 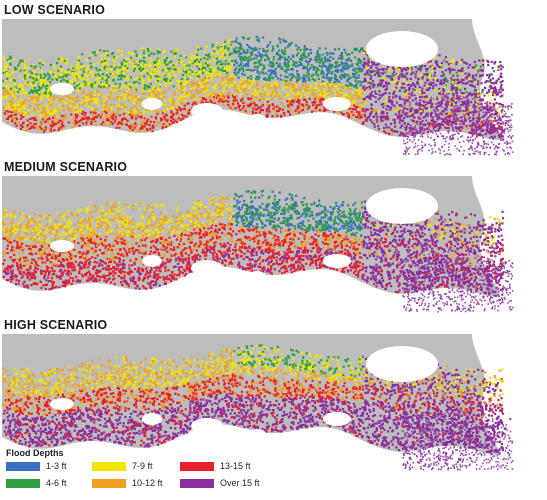 What do you see at coordinates (147, 483) in the screenshot?
I see `legend-label: 10-12 ft` at bounding box center [147, 483].